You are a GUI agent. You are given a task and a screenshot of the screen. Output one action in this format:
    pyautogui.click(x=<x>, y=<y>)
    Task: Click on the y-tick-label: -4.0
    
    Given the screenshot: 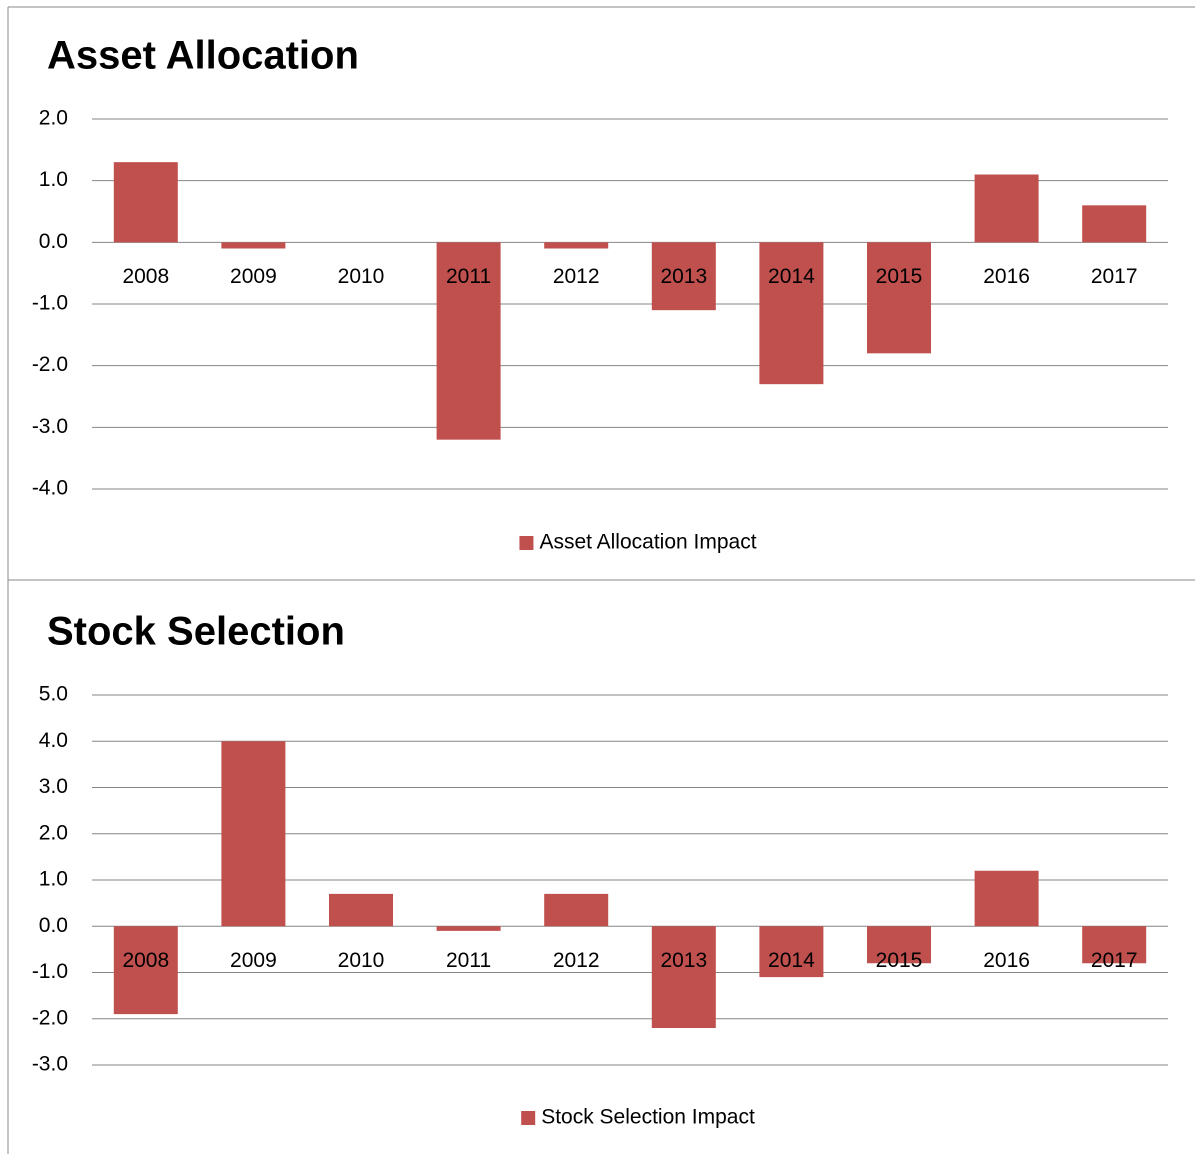 What is the action you would take?
    pyautogui.click(x=50, y=488)
    